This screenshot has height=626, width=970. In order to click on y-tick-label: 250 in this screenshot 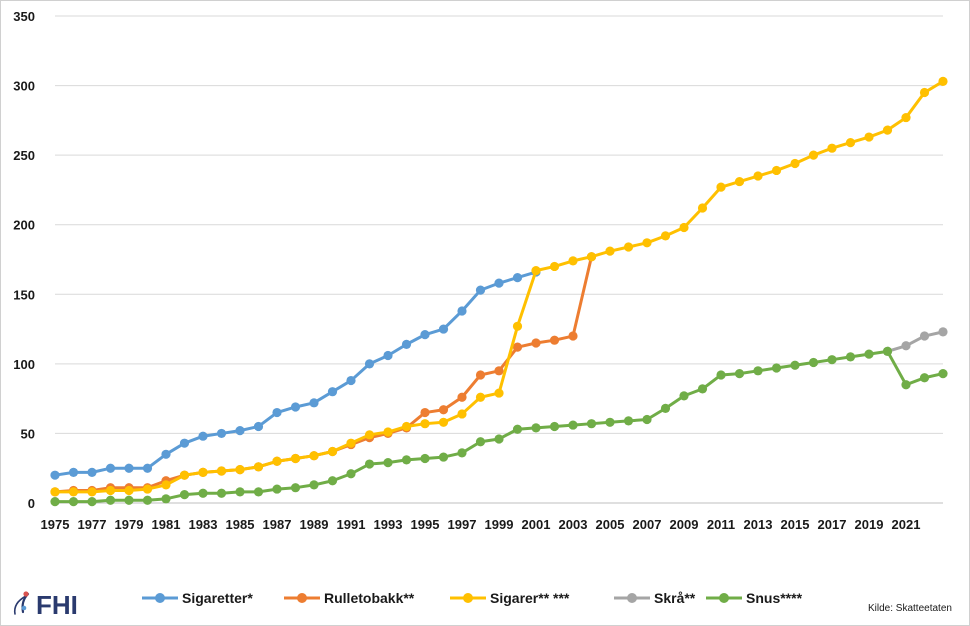, I will do `click(24, 155)`.